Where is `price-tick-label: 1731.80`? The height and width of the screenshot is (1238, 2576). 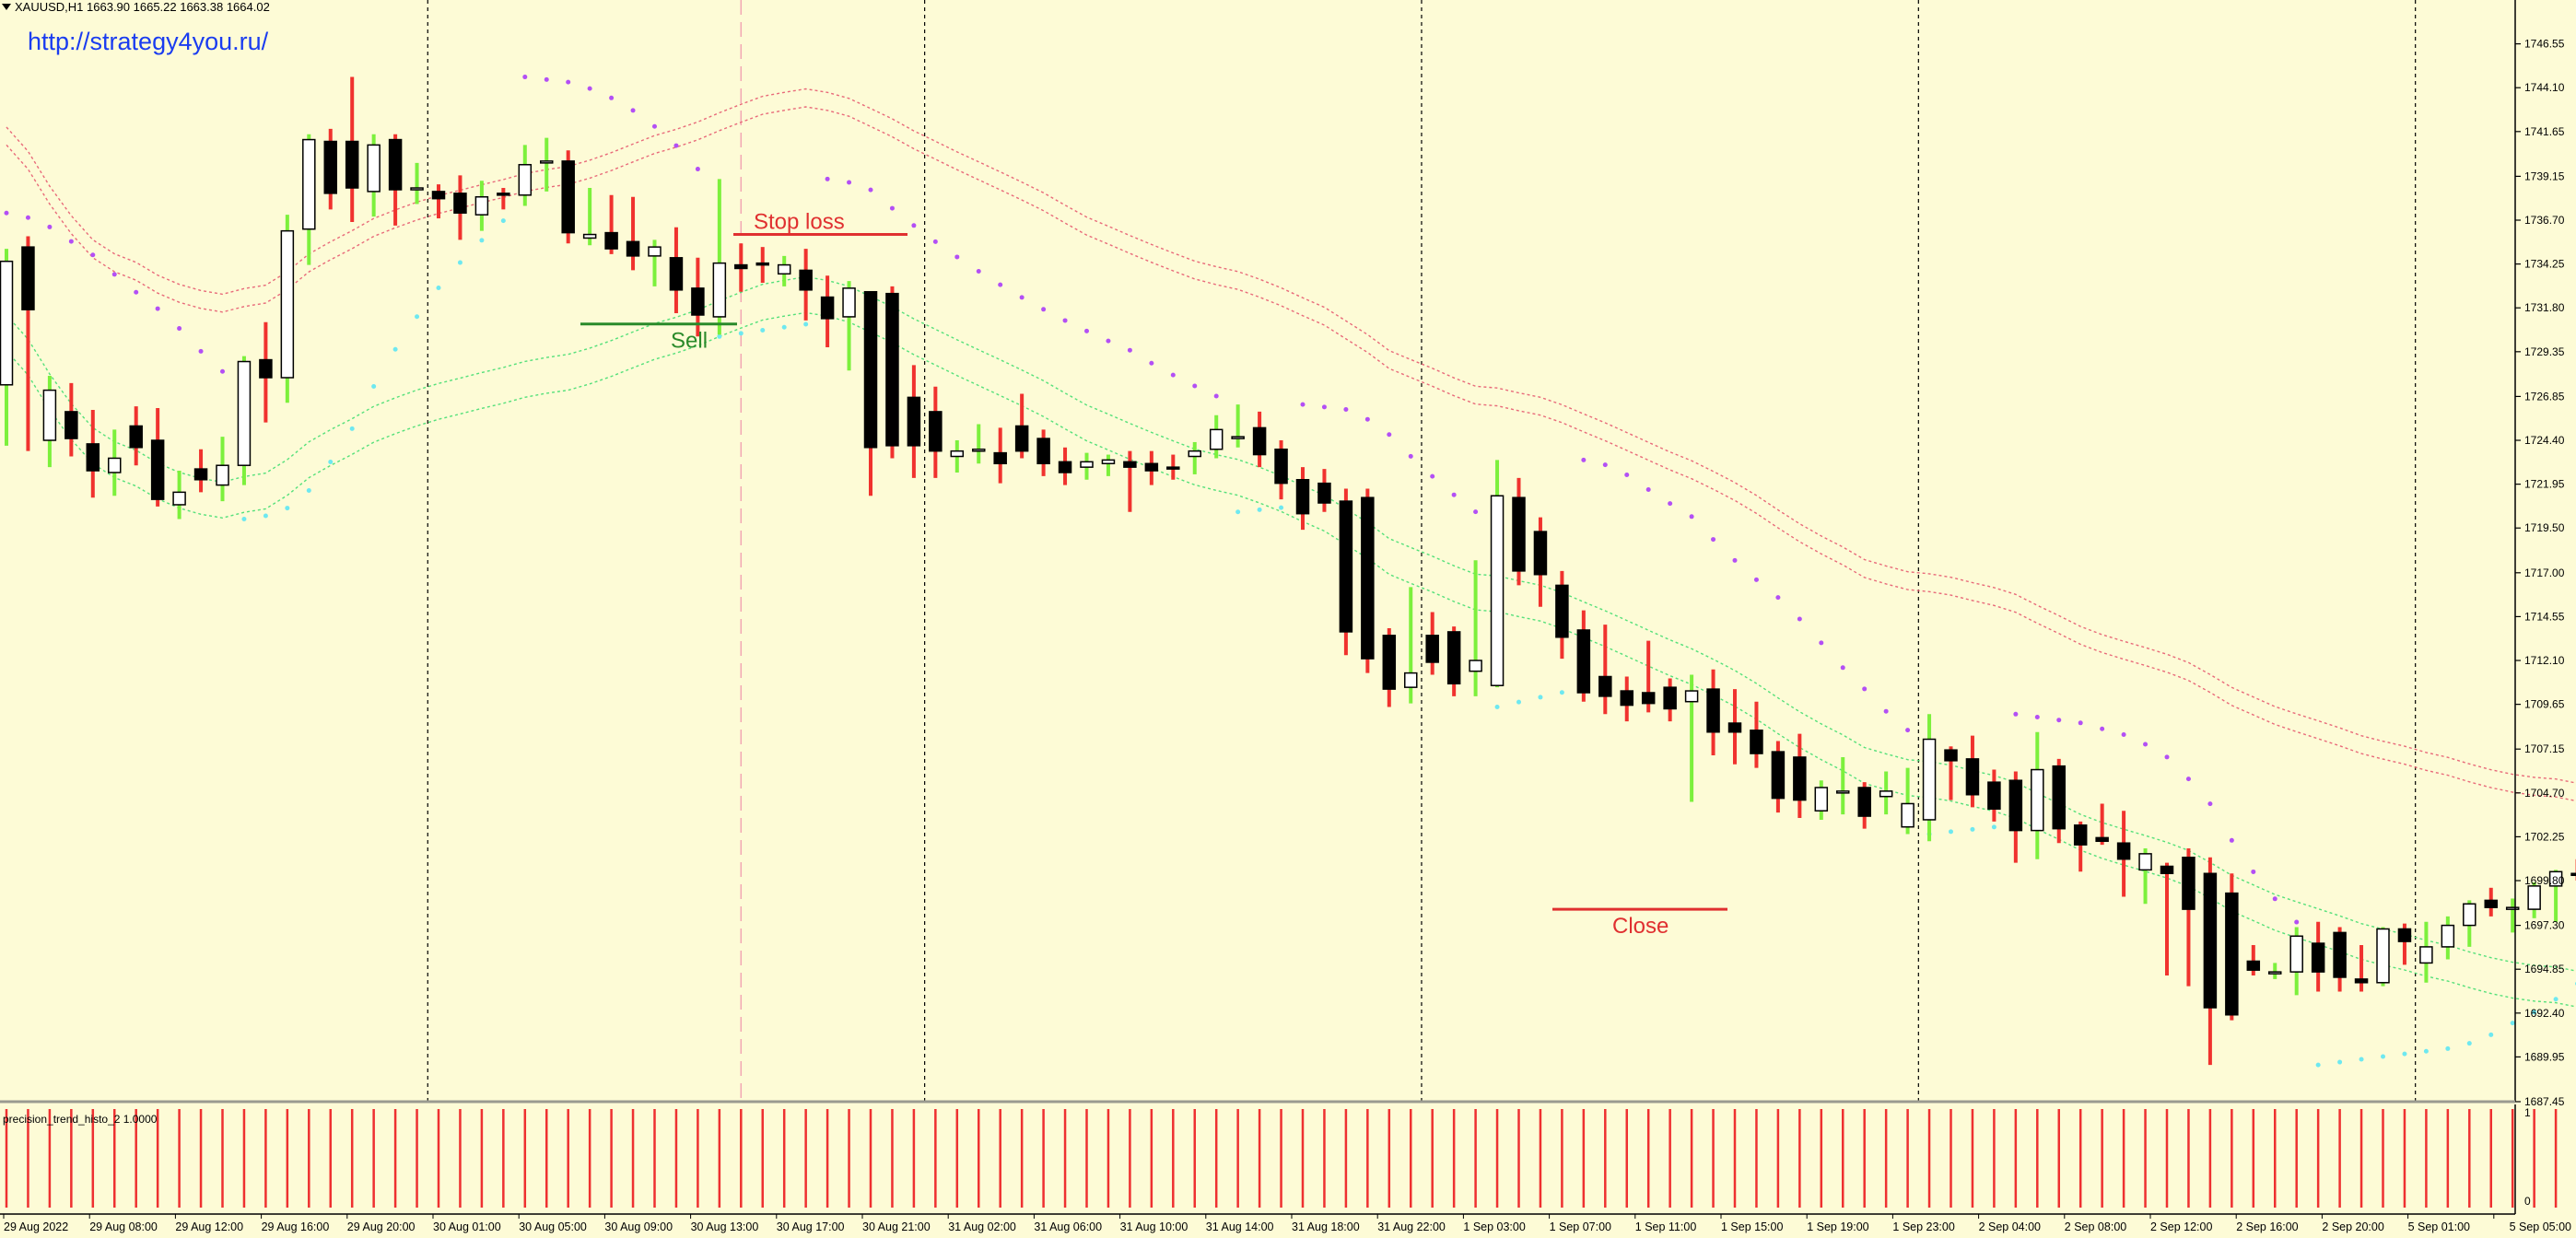
price-tick-label: 1731.80 is located at coordinates (2544, 307).